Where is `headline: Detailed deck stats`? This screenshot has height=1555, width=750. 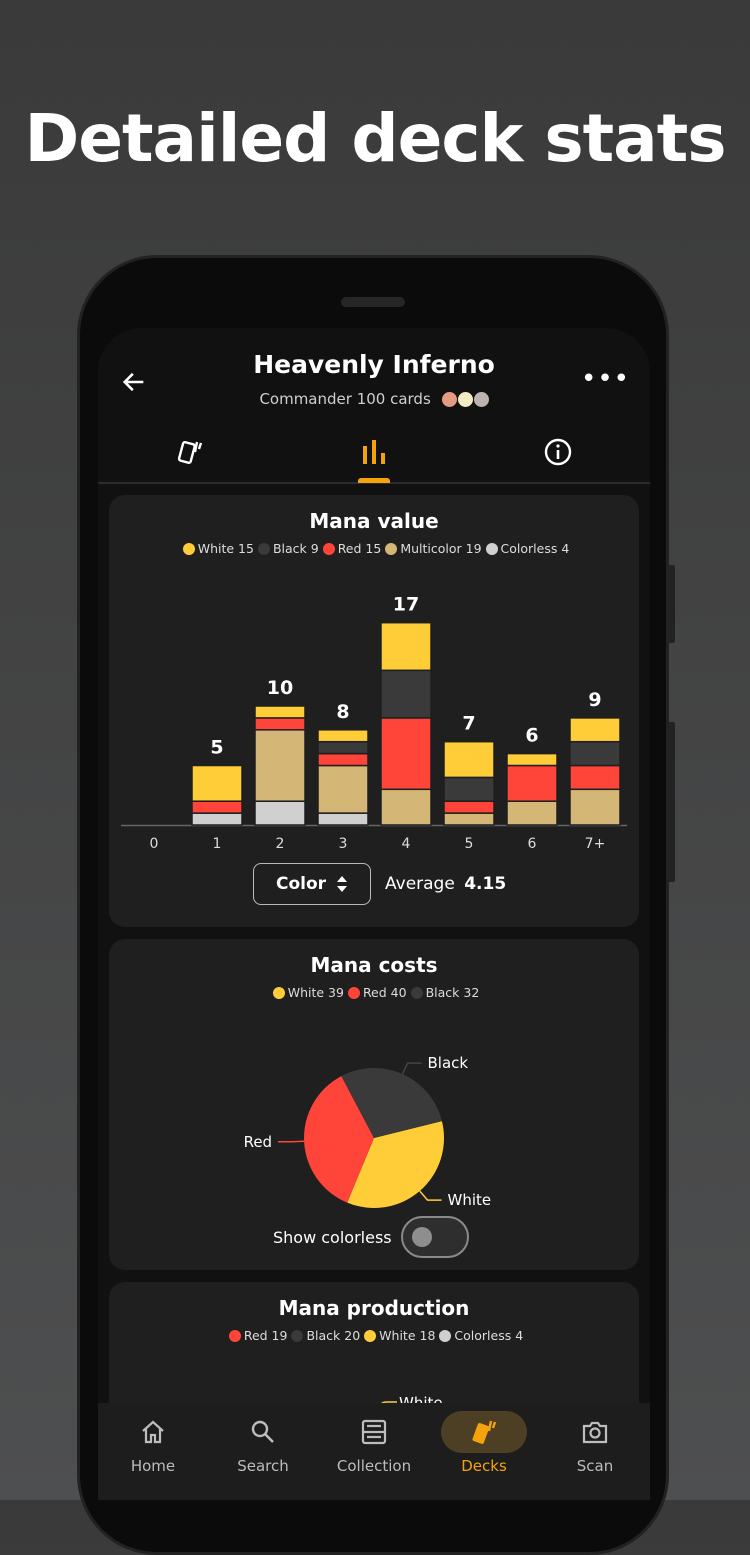 headline: Detailed deck stats is located at coordinates (375, 138).